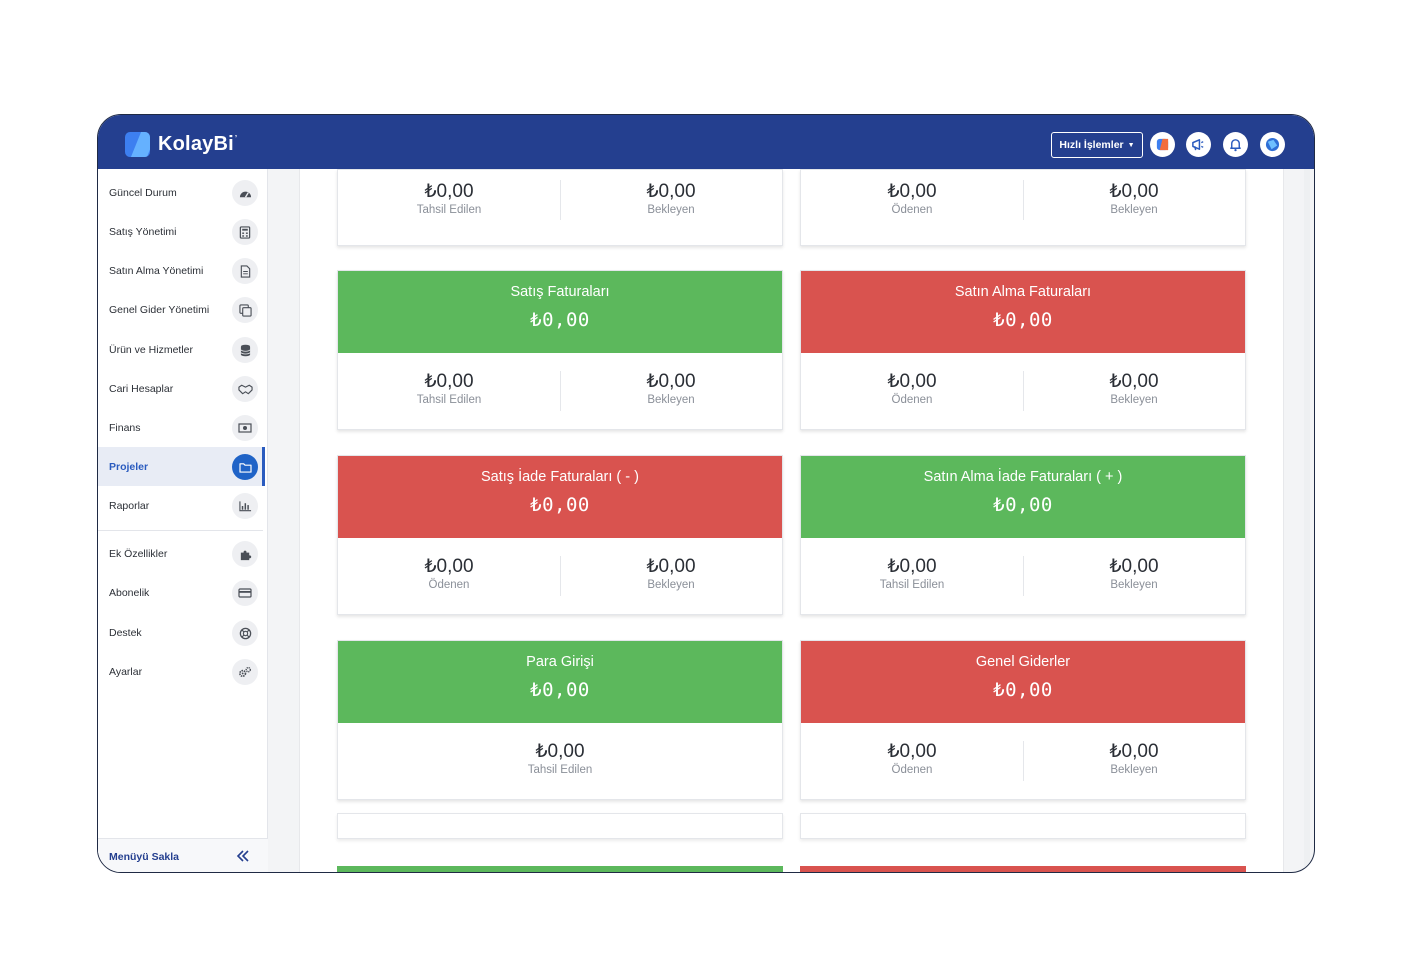 The width and height of the screenshot is (1412, 960). I want to click on sidebar-item-projeler: Projeler, so click(181, 466).